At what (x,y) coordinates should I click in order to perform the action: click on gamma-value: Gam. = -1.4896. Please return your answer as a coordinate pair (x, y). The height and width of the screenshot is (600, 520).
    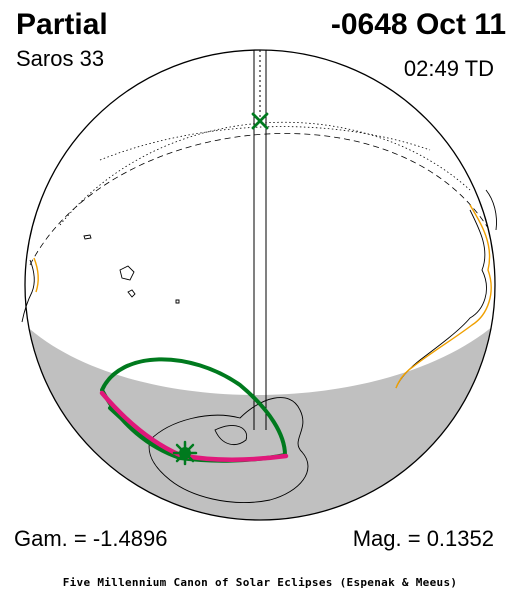
    Looking at the image, I should click on (91, 538).